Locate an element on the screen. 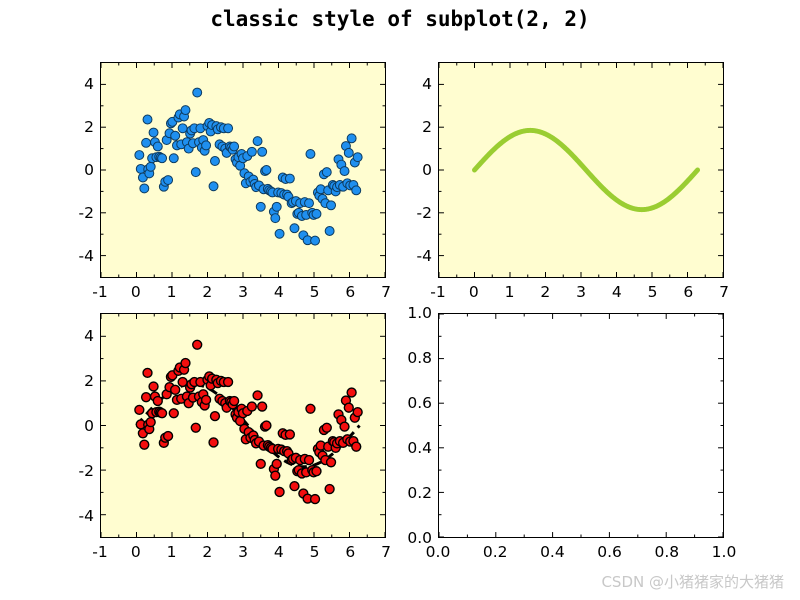 The height and width of the screenshot is (600, 800). subplot-top-right-line is located at coordinates (581, 170).